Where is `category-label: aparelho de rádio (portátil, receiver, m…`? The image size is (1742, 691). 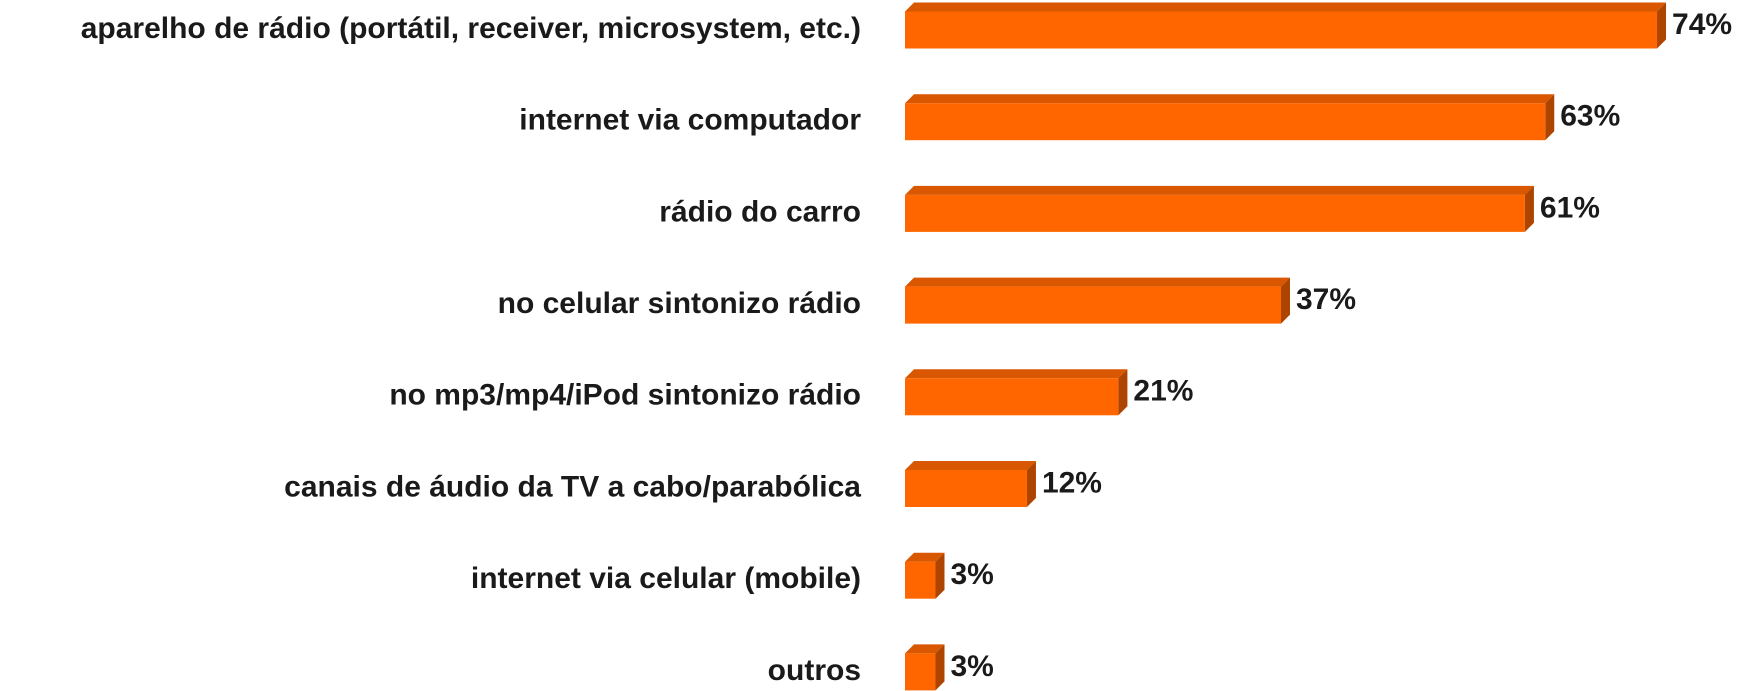 category-label: aparelho de rádio (portátil, receiver, m… is located at coordinates (471, 28).